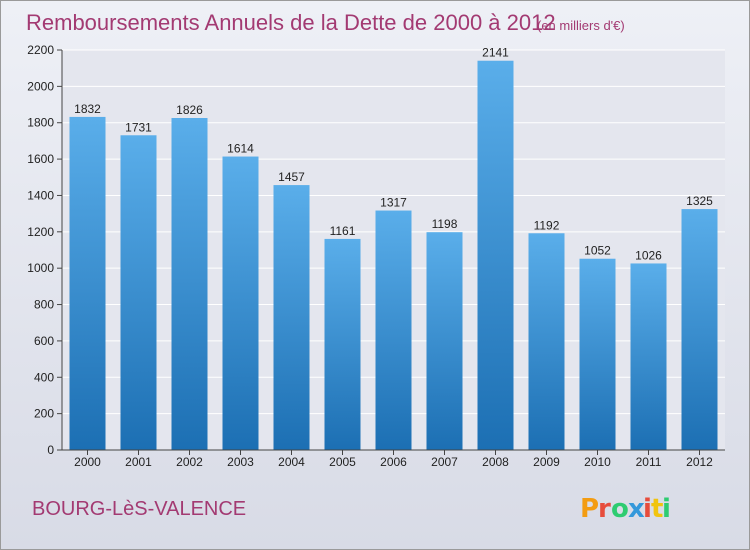 The image size is (750, 550). What do you see at coordinates (444, 462) in the screenshot?
I see `x-tick-label-2007: 2007` at bounding box center [444, 462].